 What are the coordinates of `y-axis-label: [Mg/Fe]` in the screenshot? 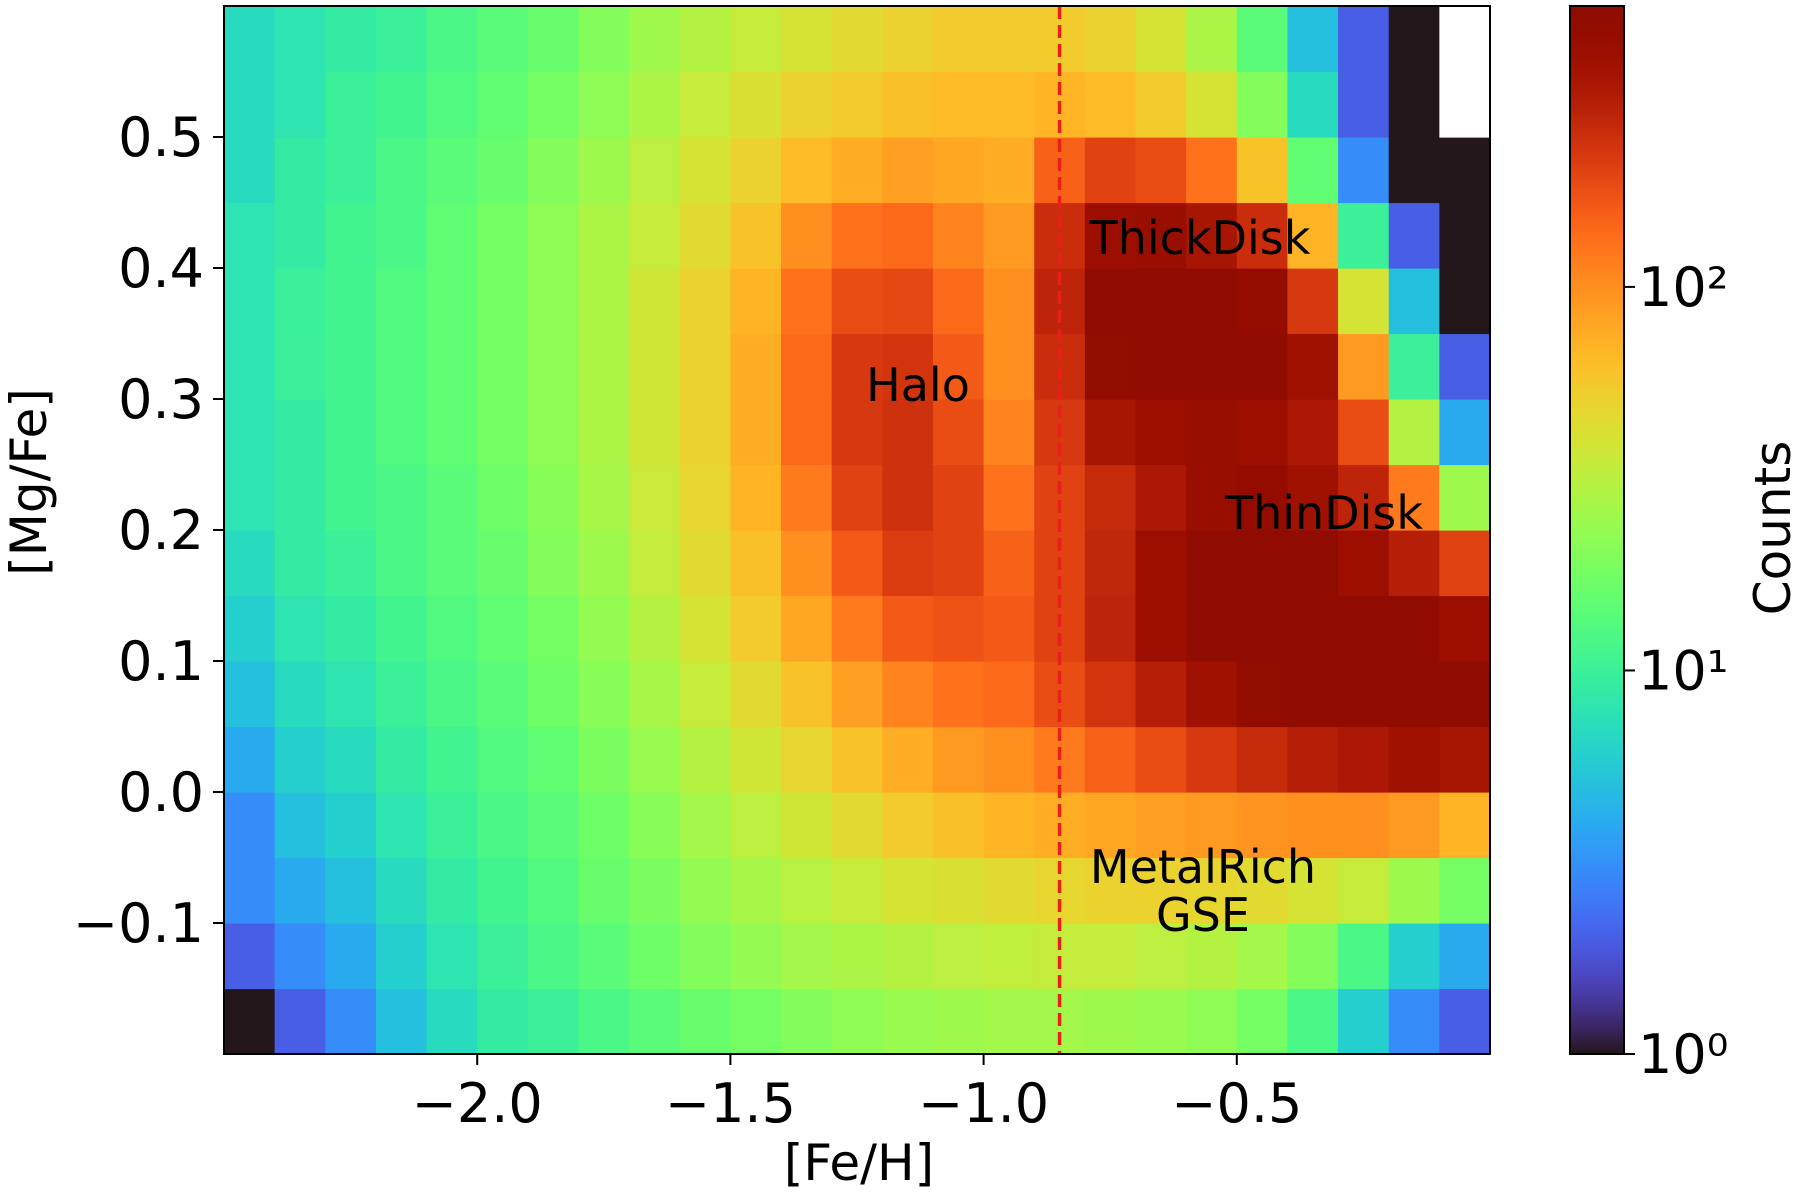 It's located at (29, 482).